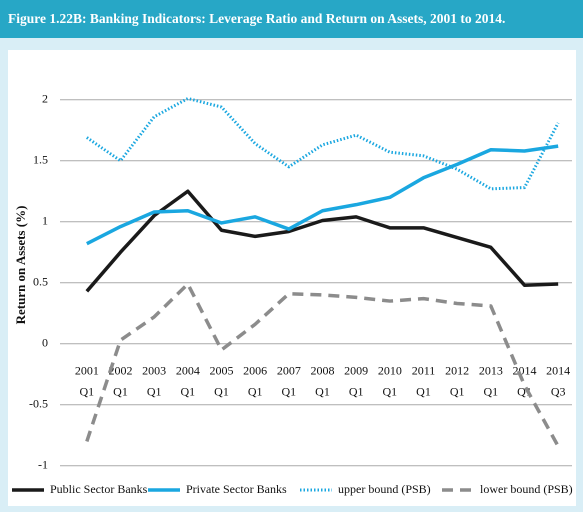 This screenshot has height=512, width=583. Describe the element at coordinates (38, 404) in the screenshot. I see `y-tick-label: -0.5` at that location.